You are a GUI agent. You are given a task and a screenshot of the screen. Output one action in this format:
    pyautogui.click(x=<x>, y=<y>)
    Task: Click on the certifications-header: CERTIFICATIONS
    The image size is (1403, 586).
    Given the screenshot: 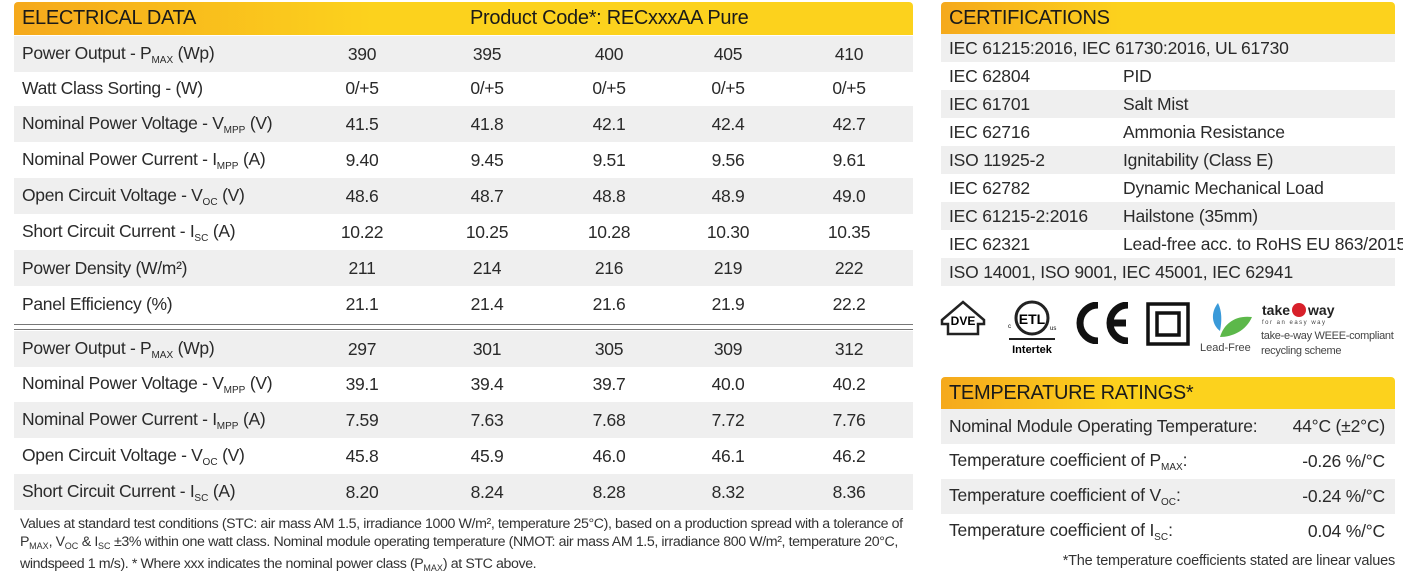 What is the action you would take?
    pyautogui.click(x=1168, y=18)
    